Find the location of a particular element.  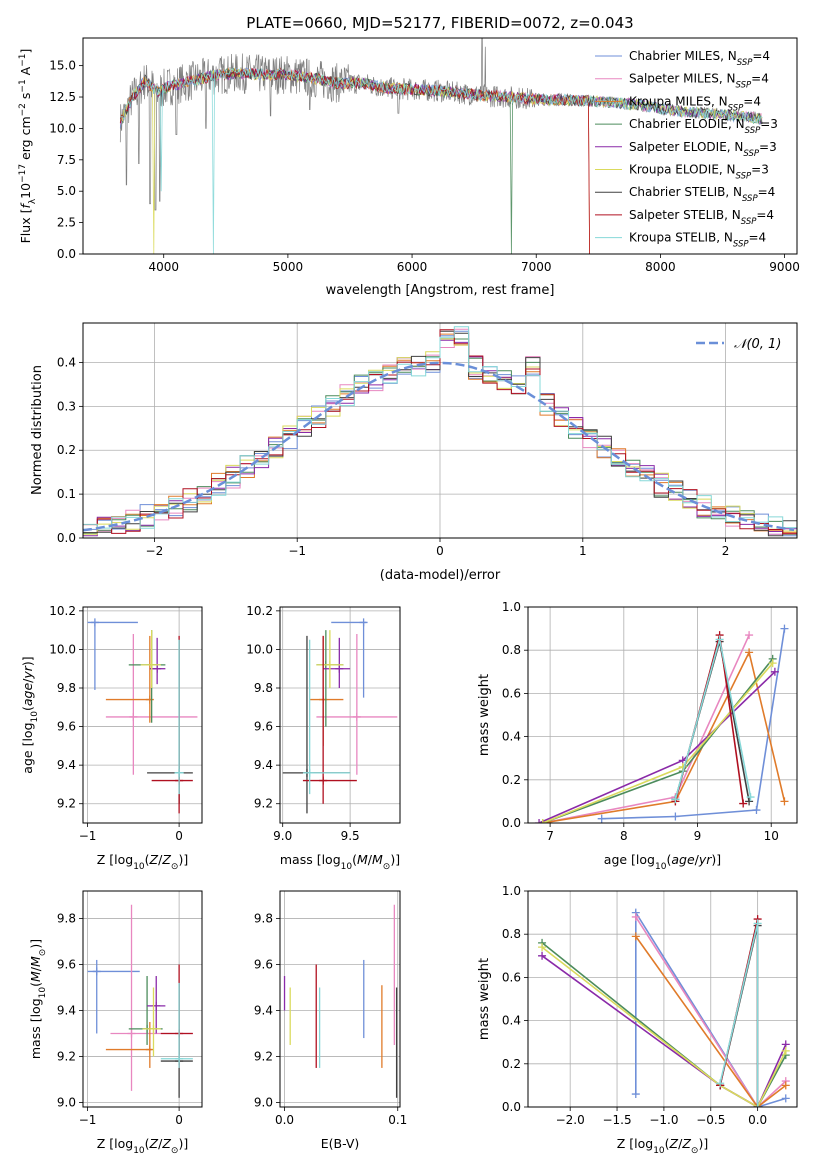

y-tick-label: 9.4 is located at coordinates (66, 1010).